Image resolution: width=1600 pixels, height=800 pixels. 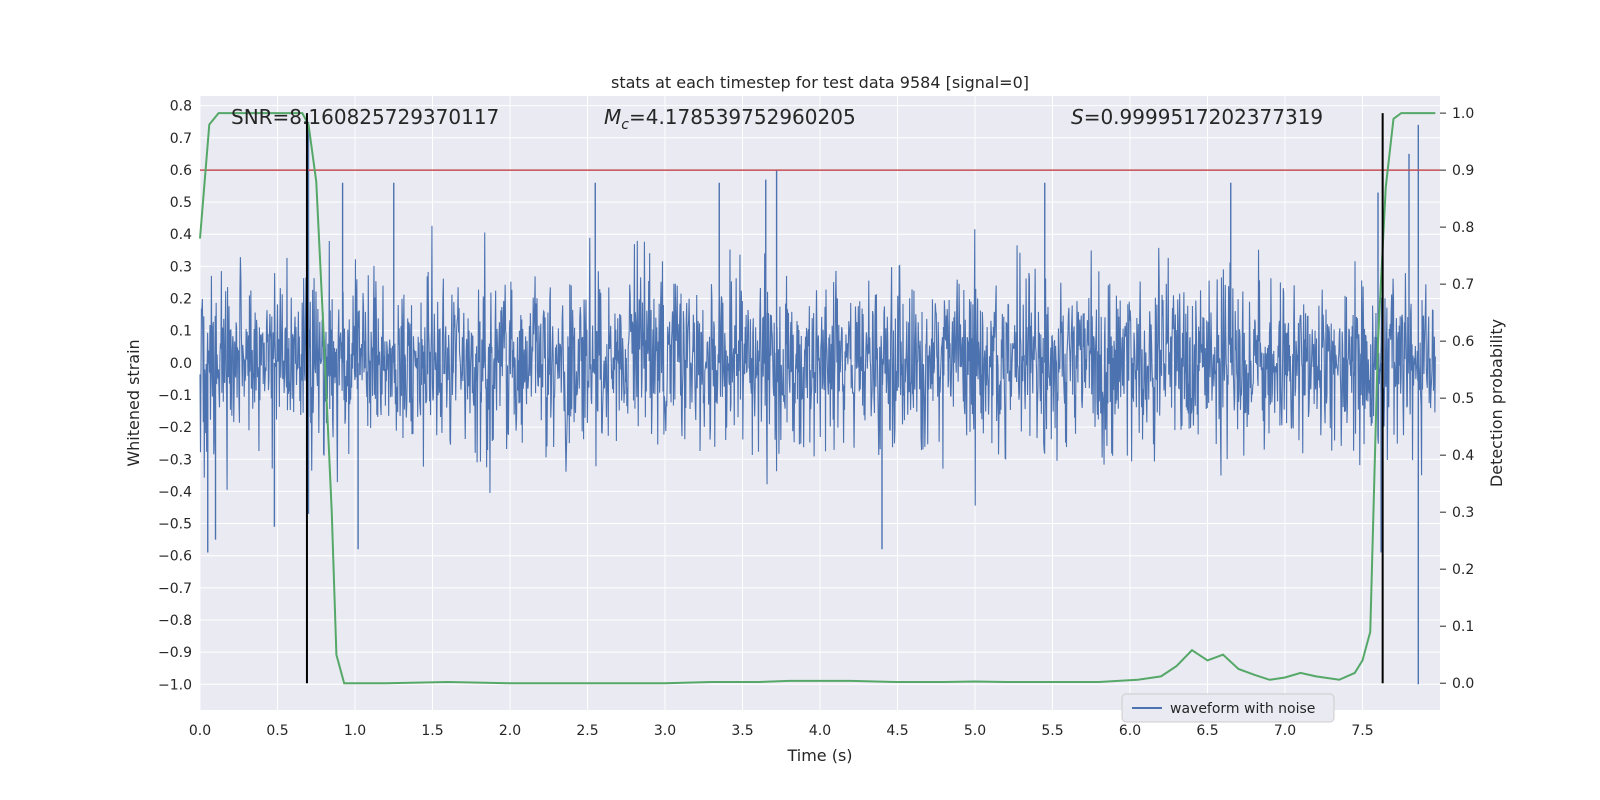 I want to click on x-tick-label: 2.5, so click(x=587, y=731).